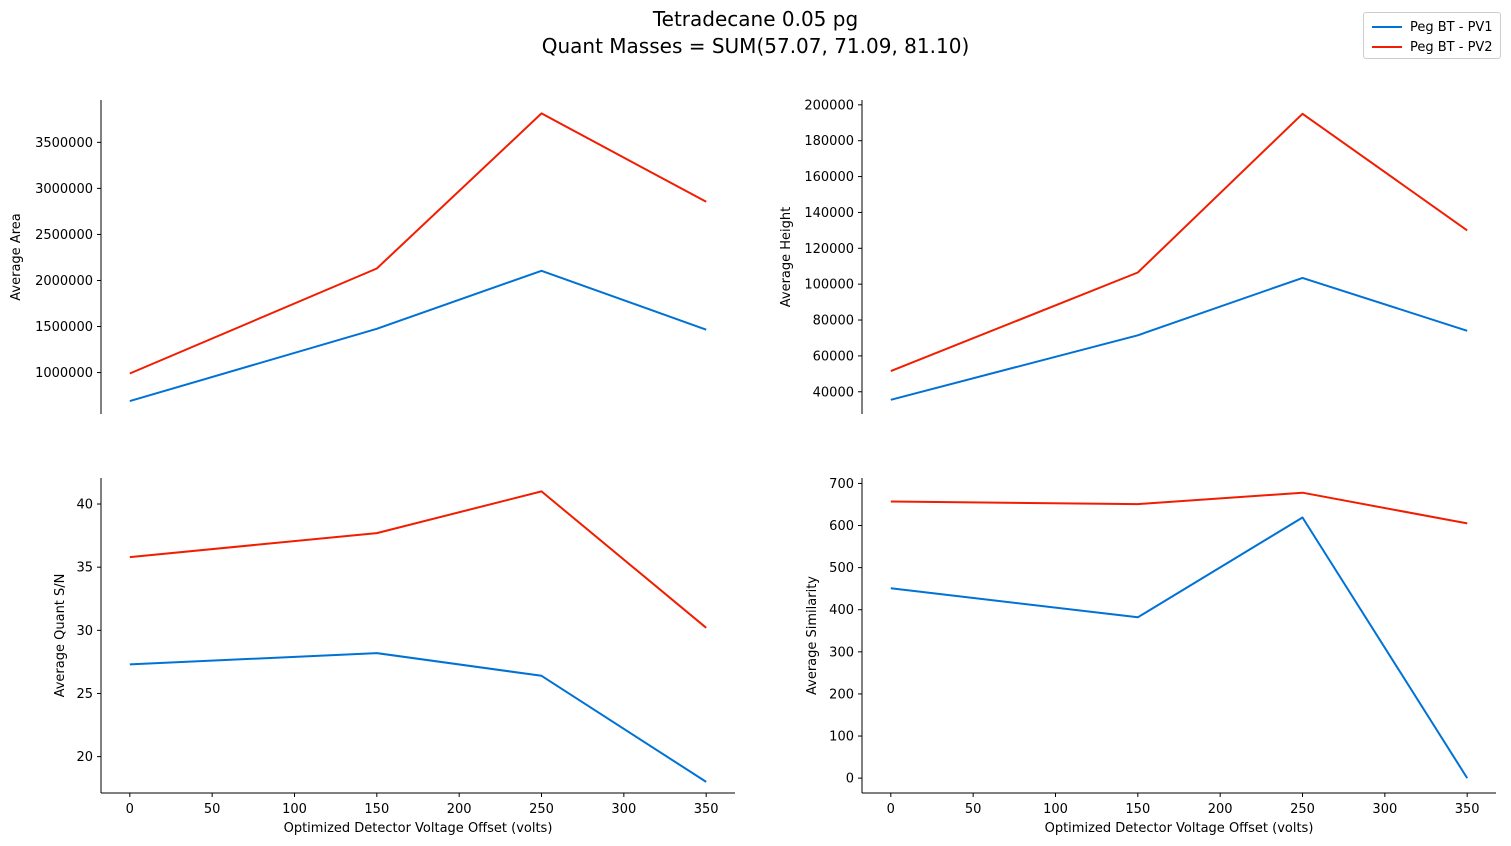 Image resolution: width=1511 pixels, height=846 pixels. I want to click on y-axis-label: Average Area, so click(16, 256).